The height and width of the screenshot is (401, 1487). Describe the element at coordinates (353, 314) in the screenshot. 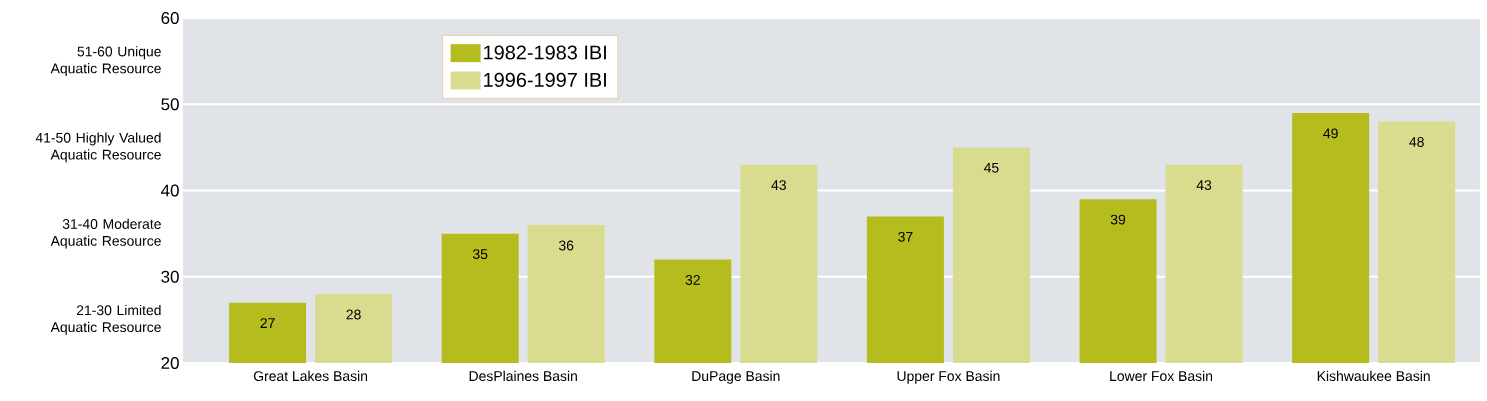

I see `data-label: 28` at that location.